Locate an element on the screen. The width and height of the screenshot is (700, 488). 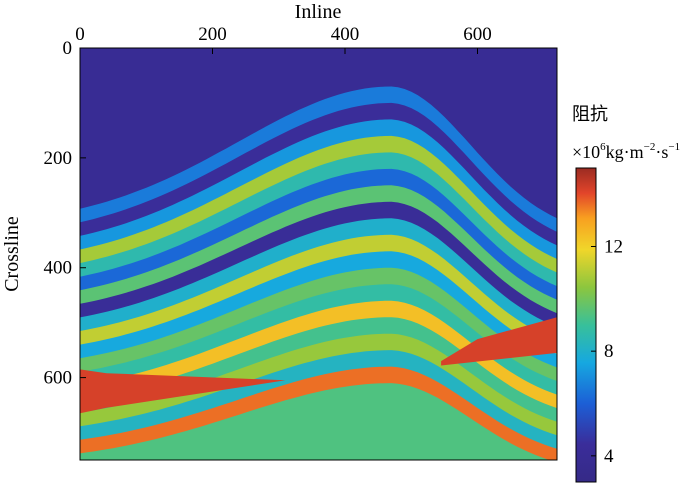
colorbar: 4 8 12 阻抗 ×106kg·m−2·s−1 is located at coordinates (626, 293).